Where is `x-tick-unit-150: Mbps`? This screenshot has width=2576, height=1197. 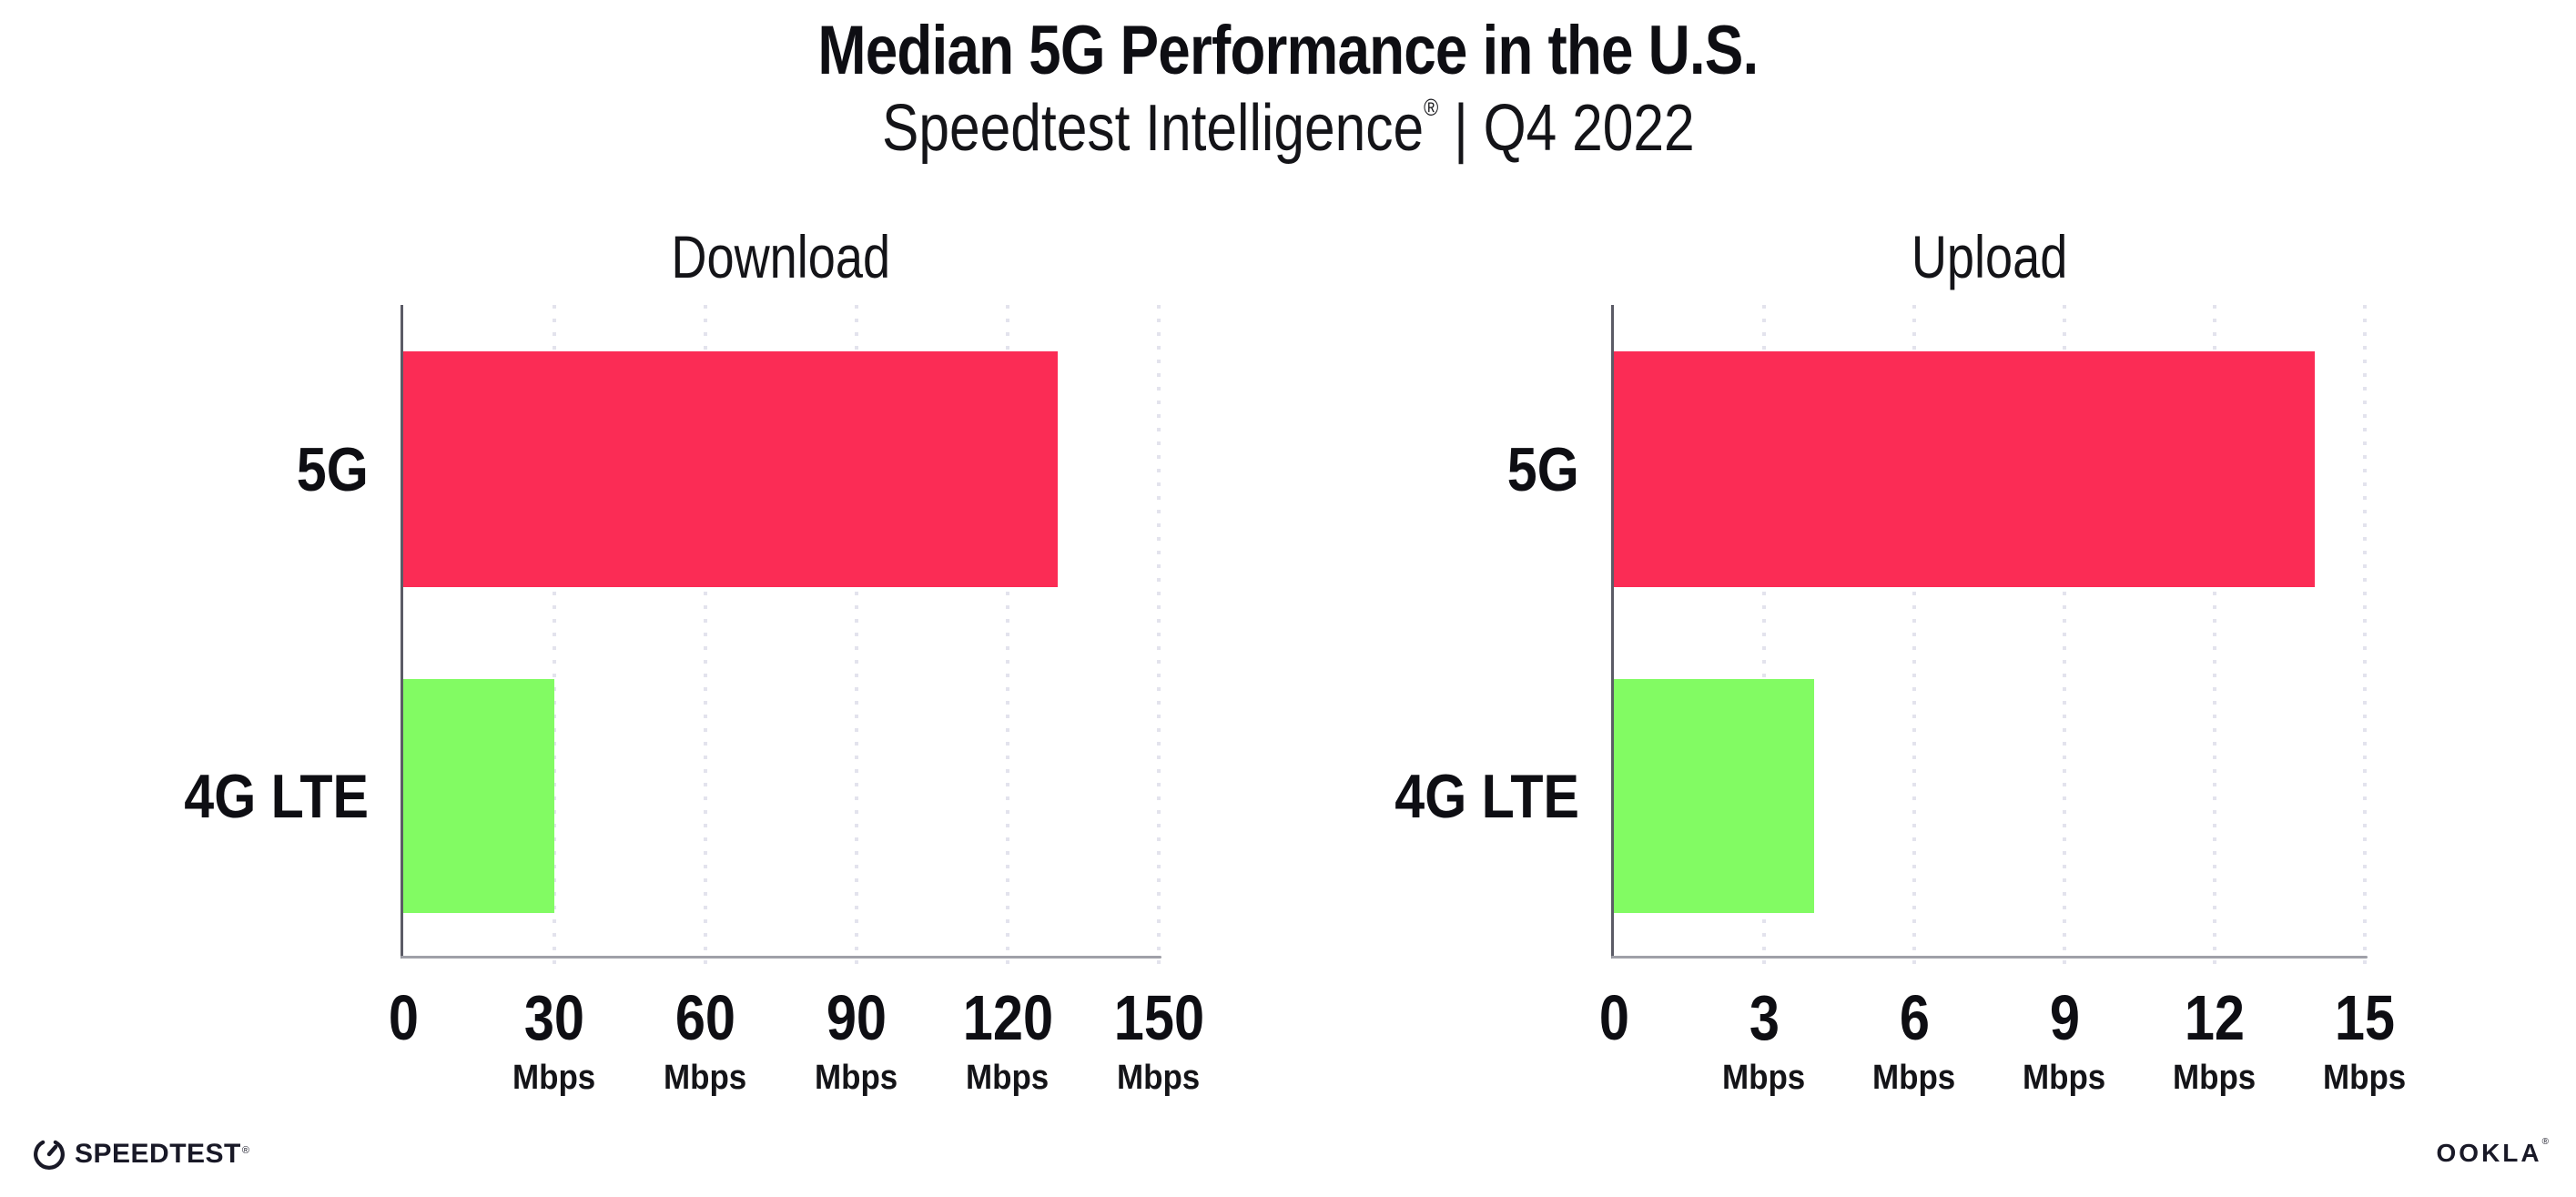 x-tick-unit-150: Mbps is located at coordinates (1159, 1078).